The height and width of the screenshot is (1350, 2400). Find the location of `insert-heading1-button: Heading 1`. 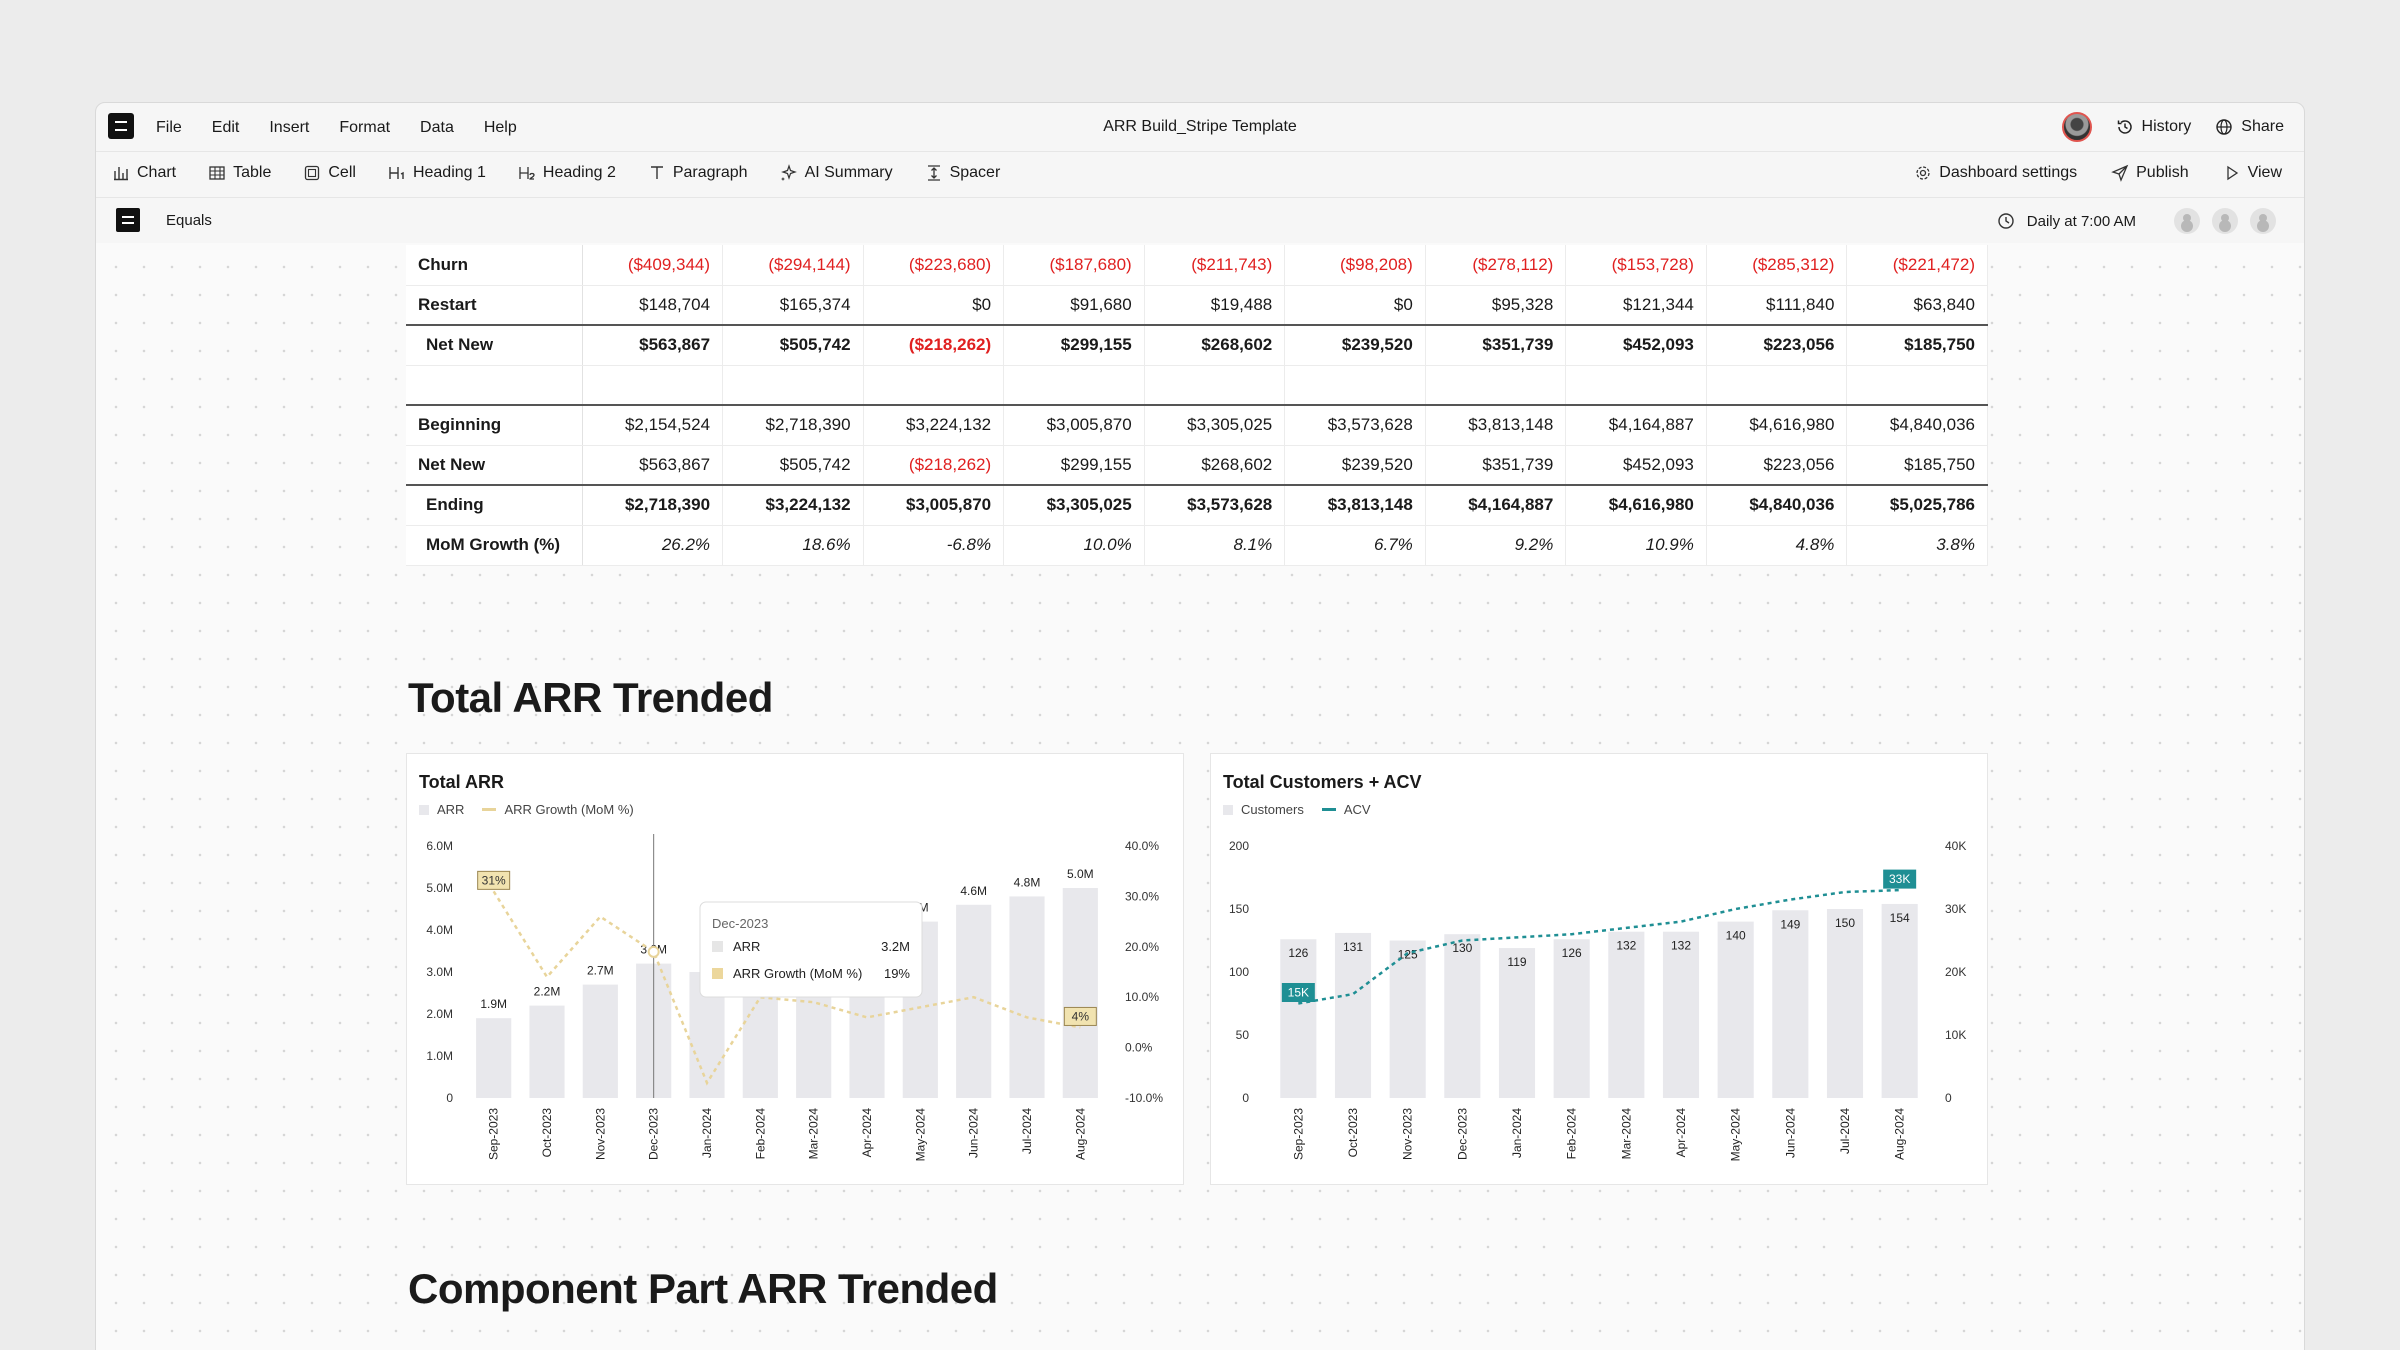

insert-heading1-button: Heading 1 is located at coordinates (437, 173).